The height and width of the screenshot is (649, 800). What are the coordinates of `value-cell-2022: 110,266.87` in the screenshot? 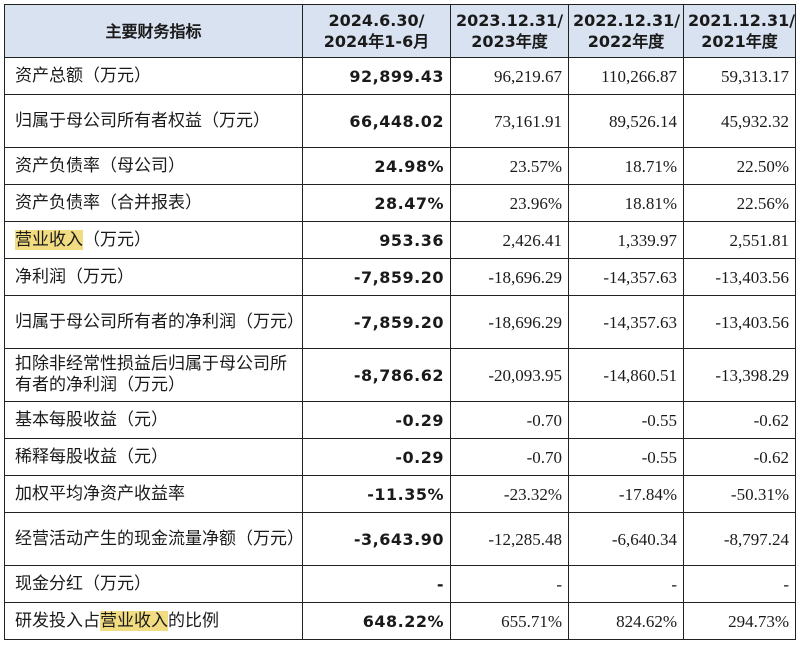 It's located at (626, 76).